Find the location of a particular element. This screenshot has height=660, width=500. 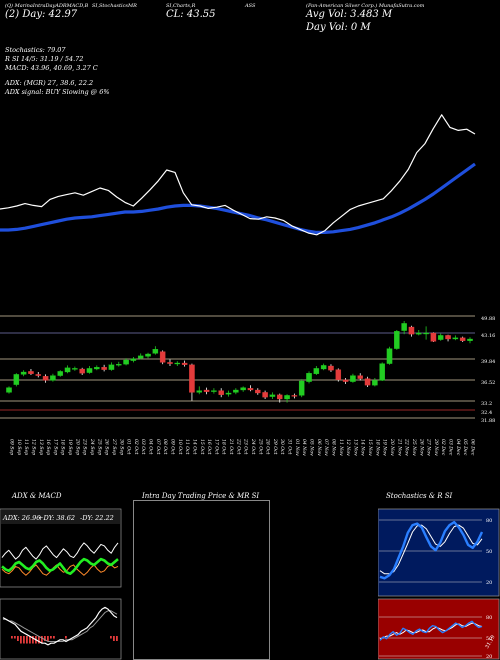

date-tick: 27 Sep is located at coordinates (114, 446).